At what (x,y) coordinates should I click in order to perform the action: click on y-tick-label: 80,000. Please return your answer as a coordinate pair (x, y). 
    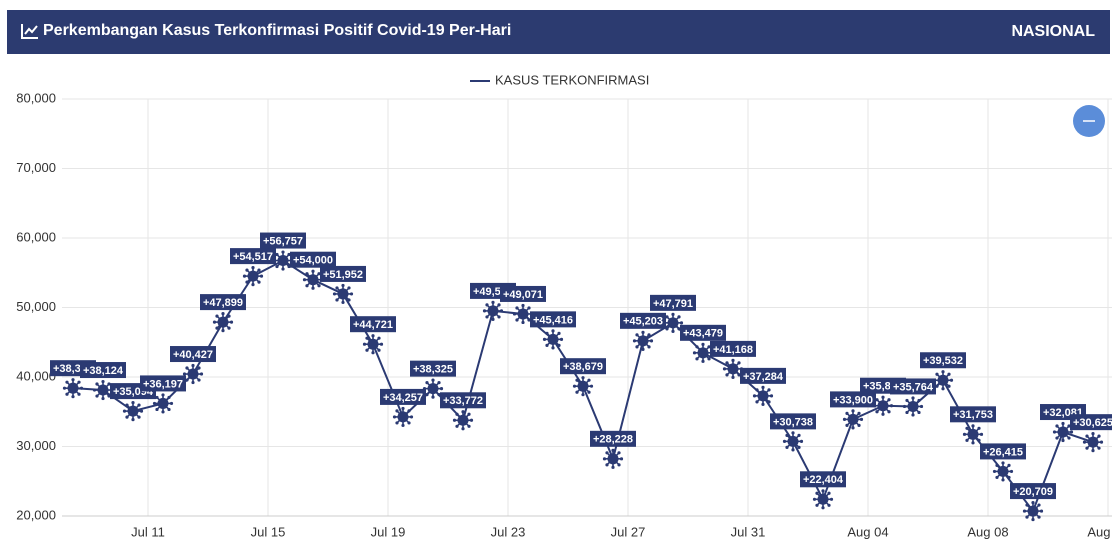
    Looking at the image, I should click on (36, 97).